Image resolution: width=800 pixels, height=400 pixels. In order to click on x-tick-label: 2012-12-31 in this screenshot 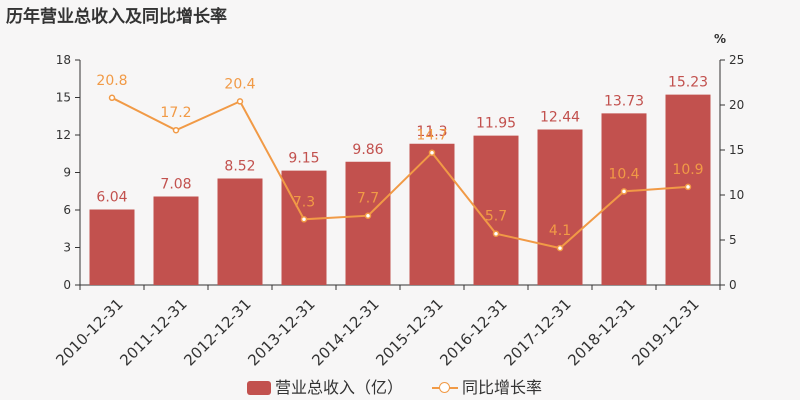, I will do `click(217, 332)`.